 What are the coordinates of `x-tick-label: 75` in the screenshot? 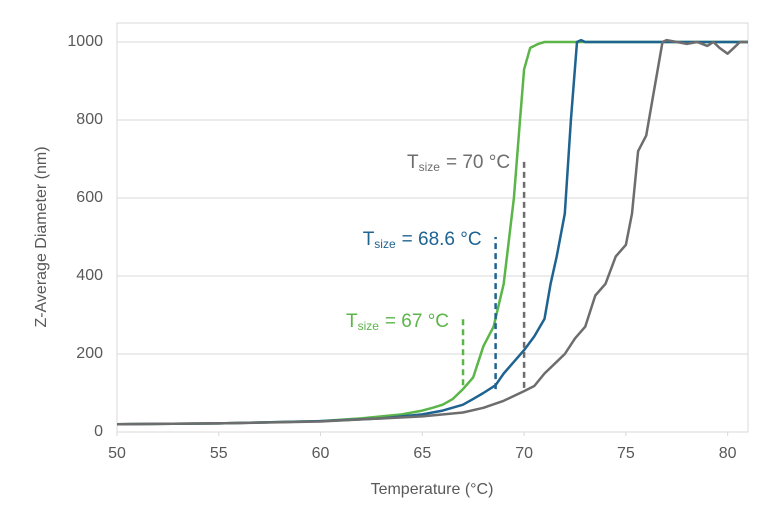 It's located at (626, 453).